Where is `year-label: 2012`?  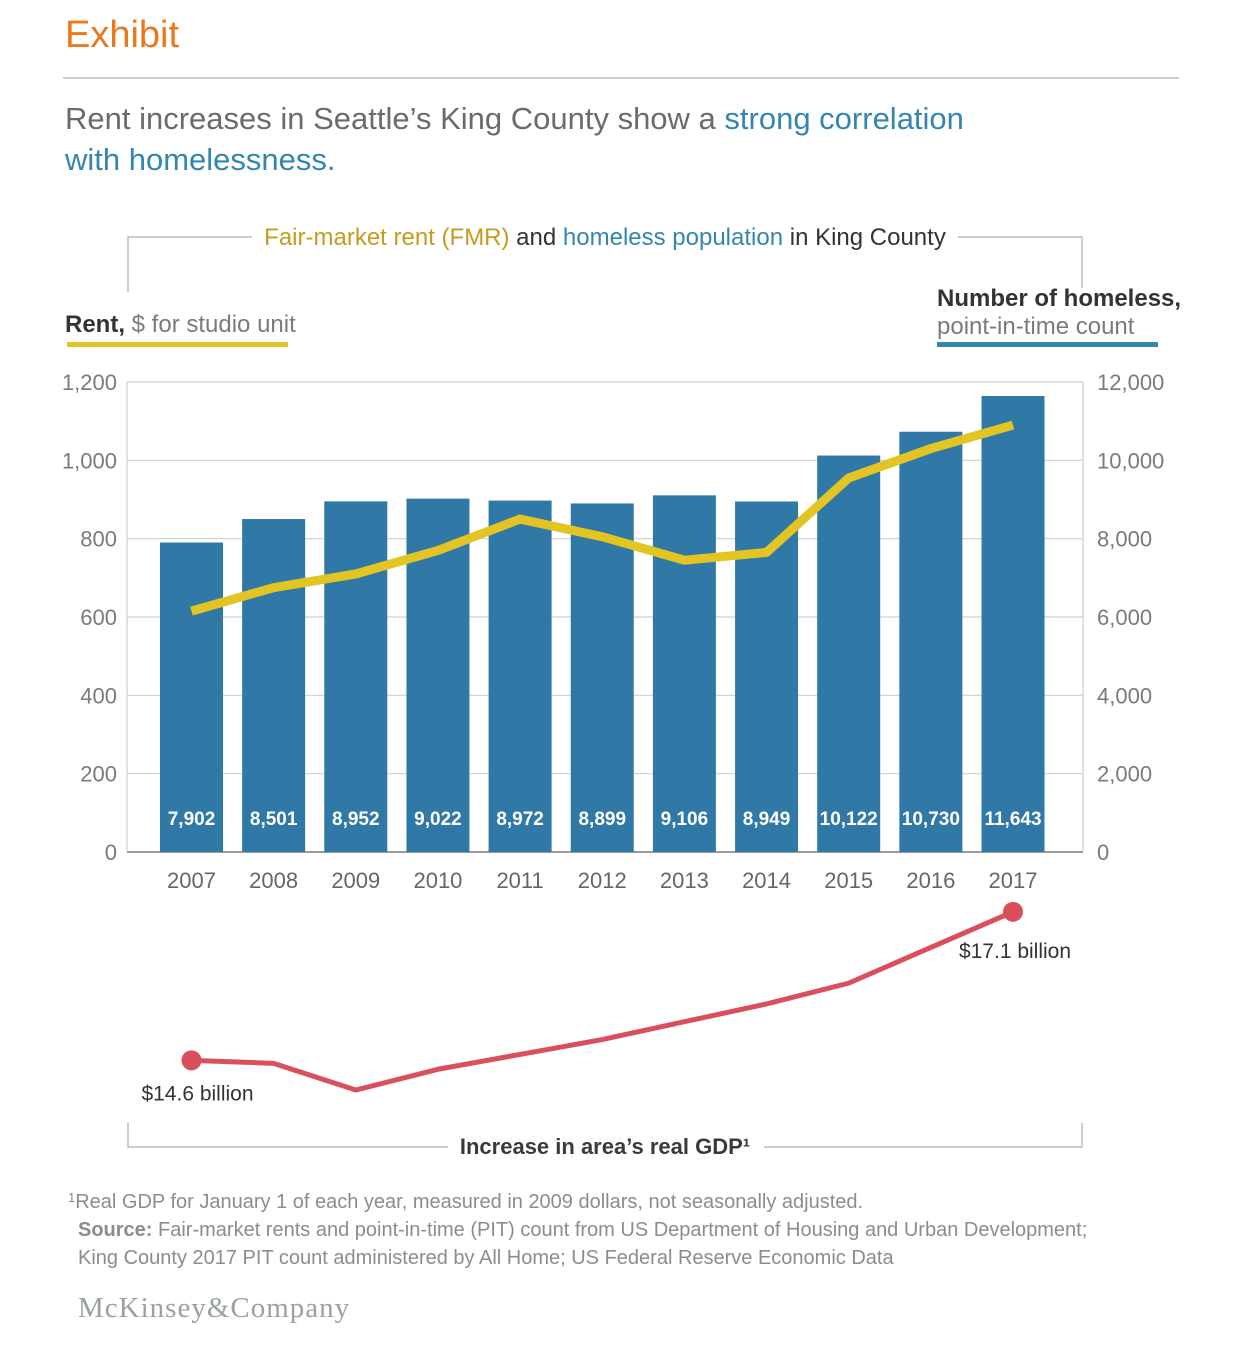
year-label: 2012 is located at coordinates (602, 880).